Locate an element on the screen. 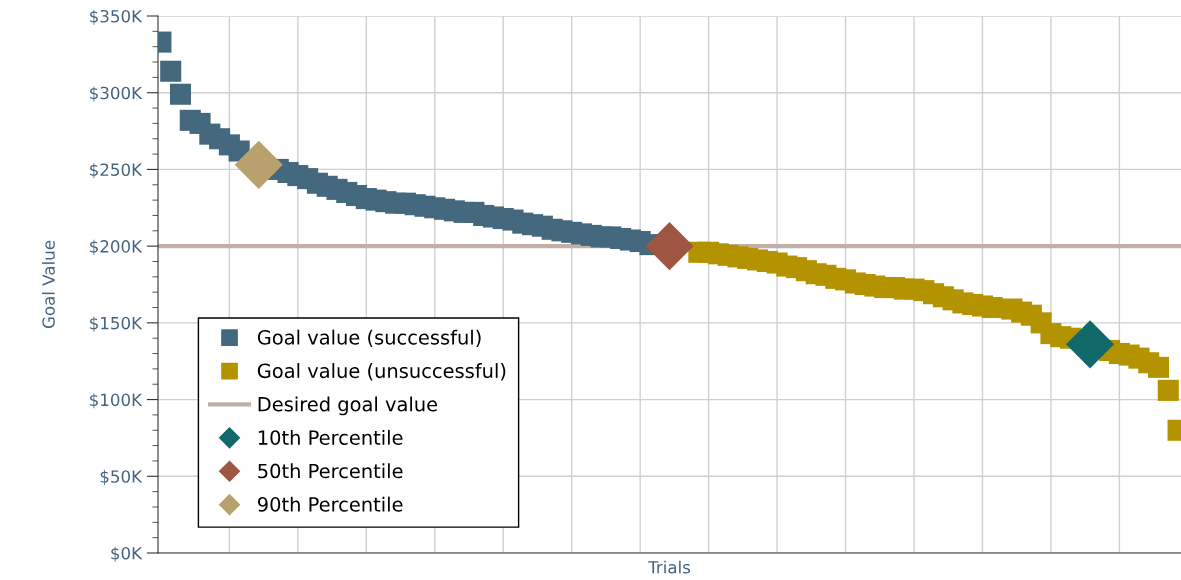 The height and width of the screenshot is (580, 1181). legend-label: Goal value (successful) is located at coordinates (369, 338).